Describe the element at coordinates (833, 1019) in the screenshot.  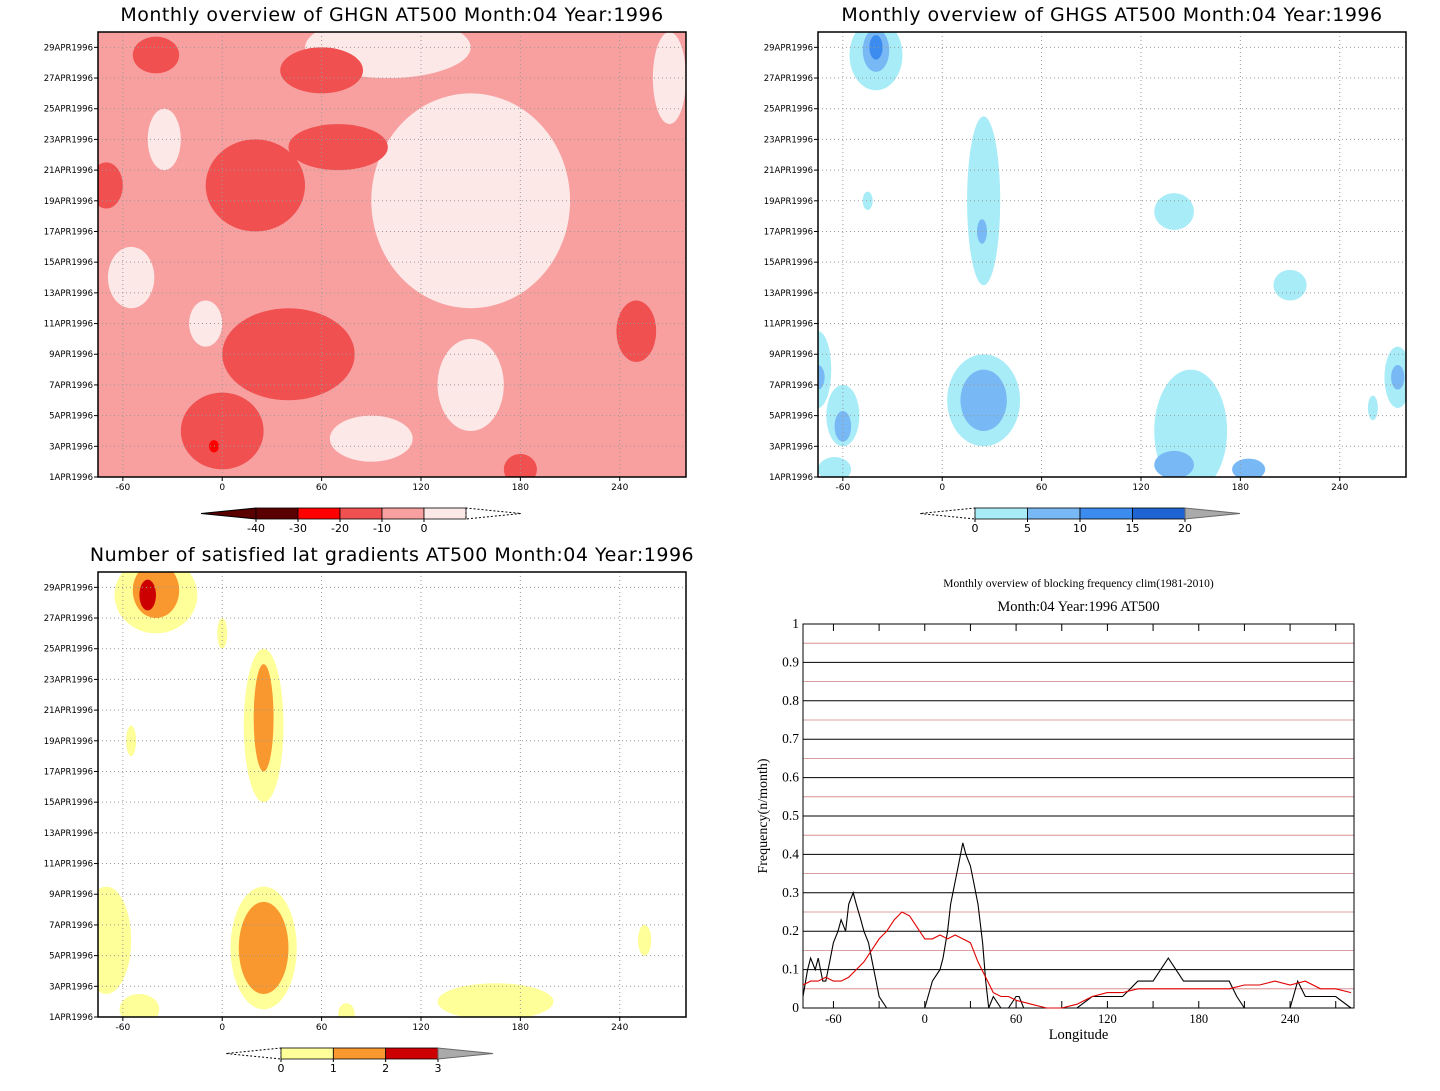
I see `x-tick-label-0: -60` at that location.